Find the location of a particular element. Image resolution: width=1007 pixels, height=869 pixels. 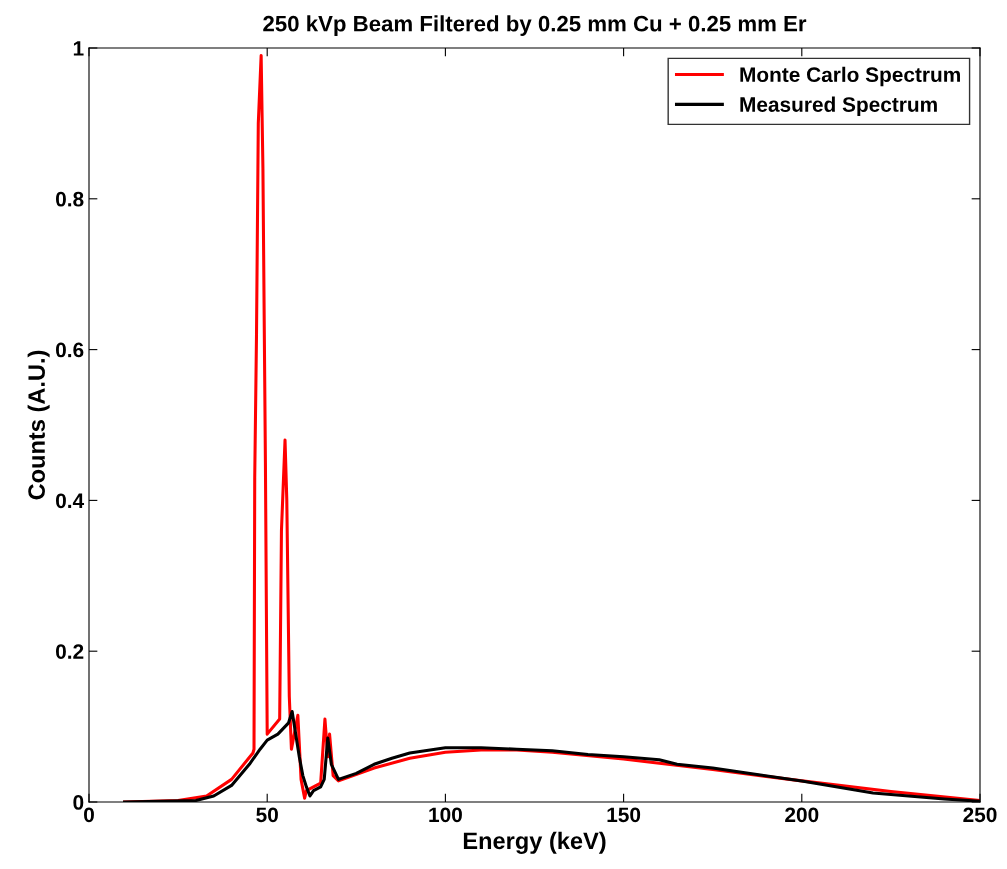

x-tick-label: 50 is located at coordinates (267, 815).